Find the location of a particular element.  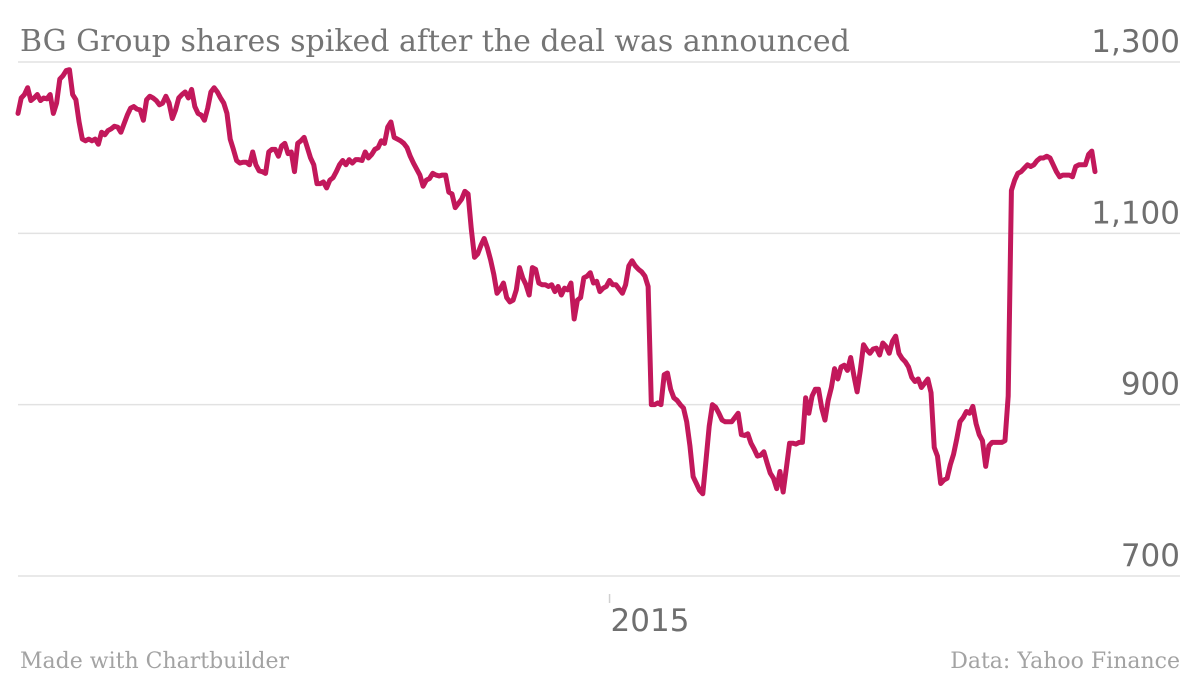

y-tick-label-1300: 1,300 is located at coordinates (1135, 42).